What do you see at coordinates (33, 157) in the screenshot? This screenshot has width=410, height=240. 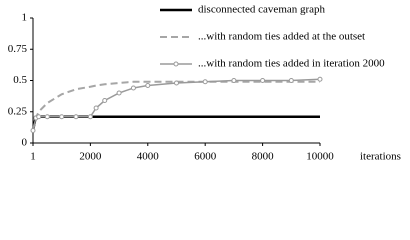 I see `x-tick-label: 1` at bounding box center [33, 157].